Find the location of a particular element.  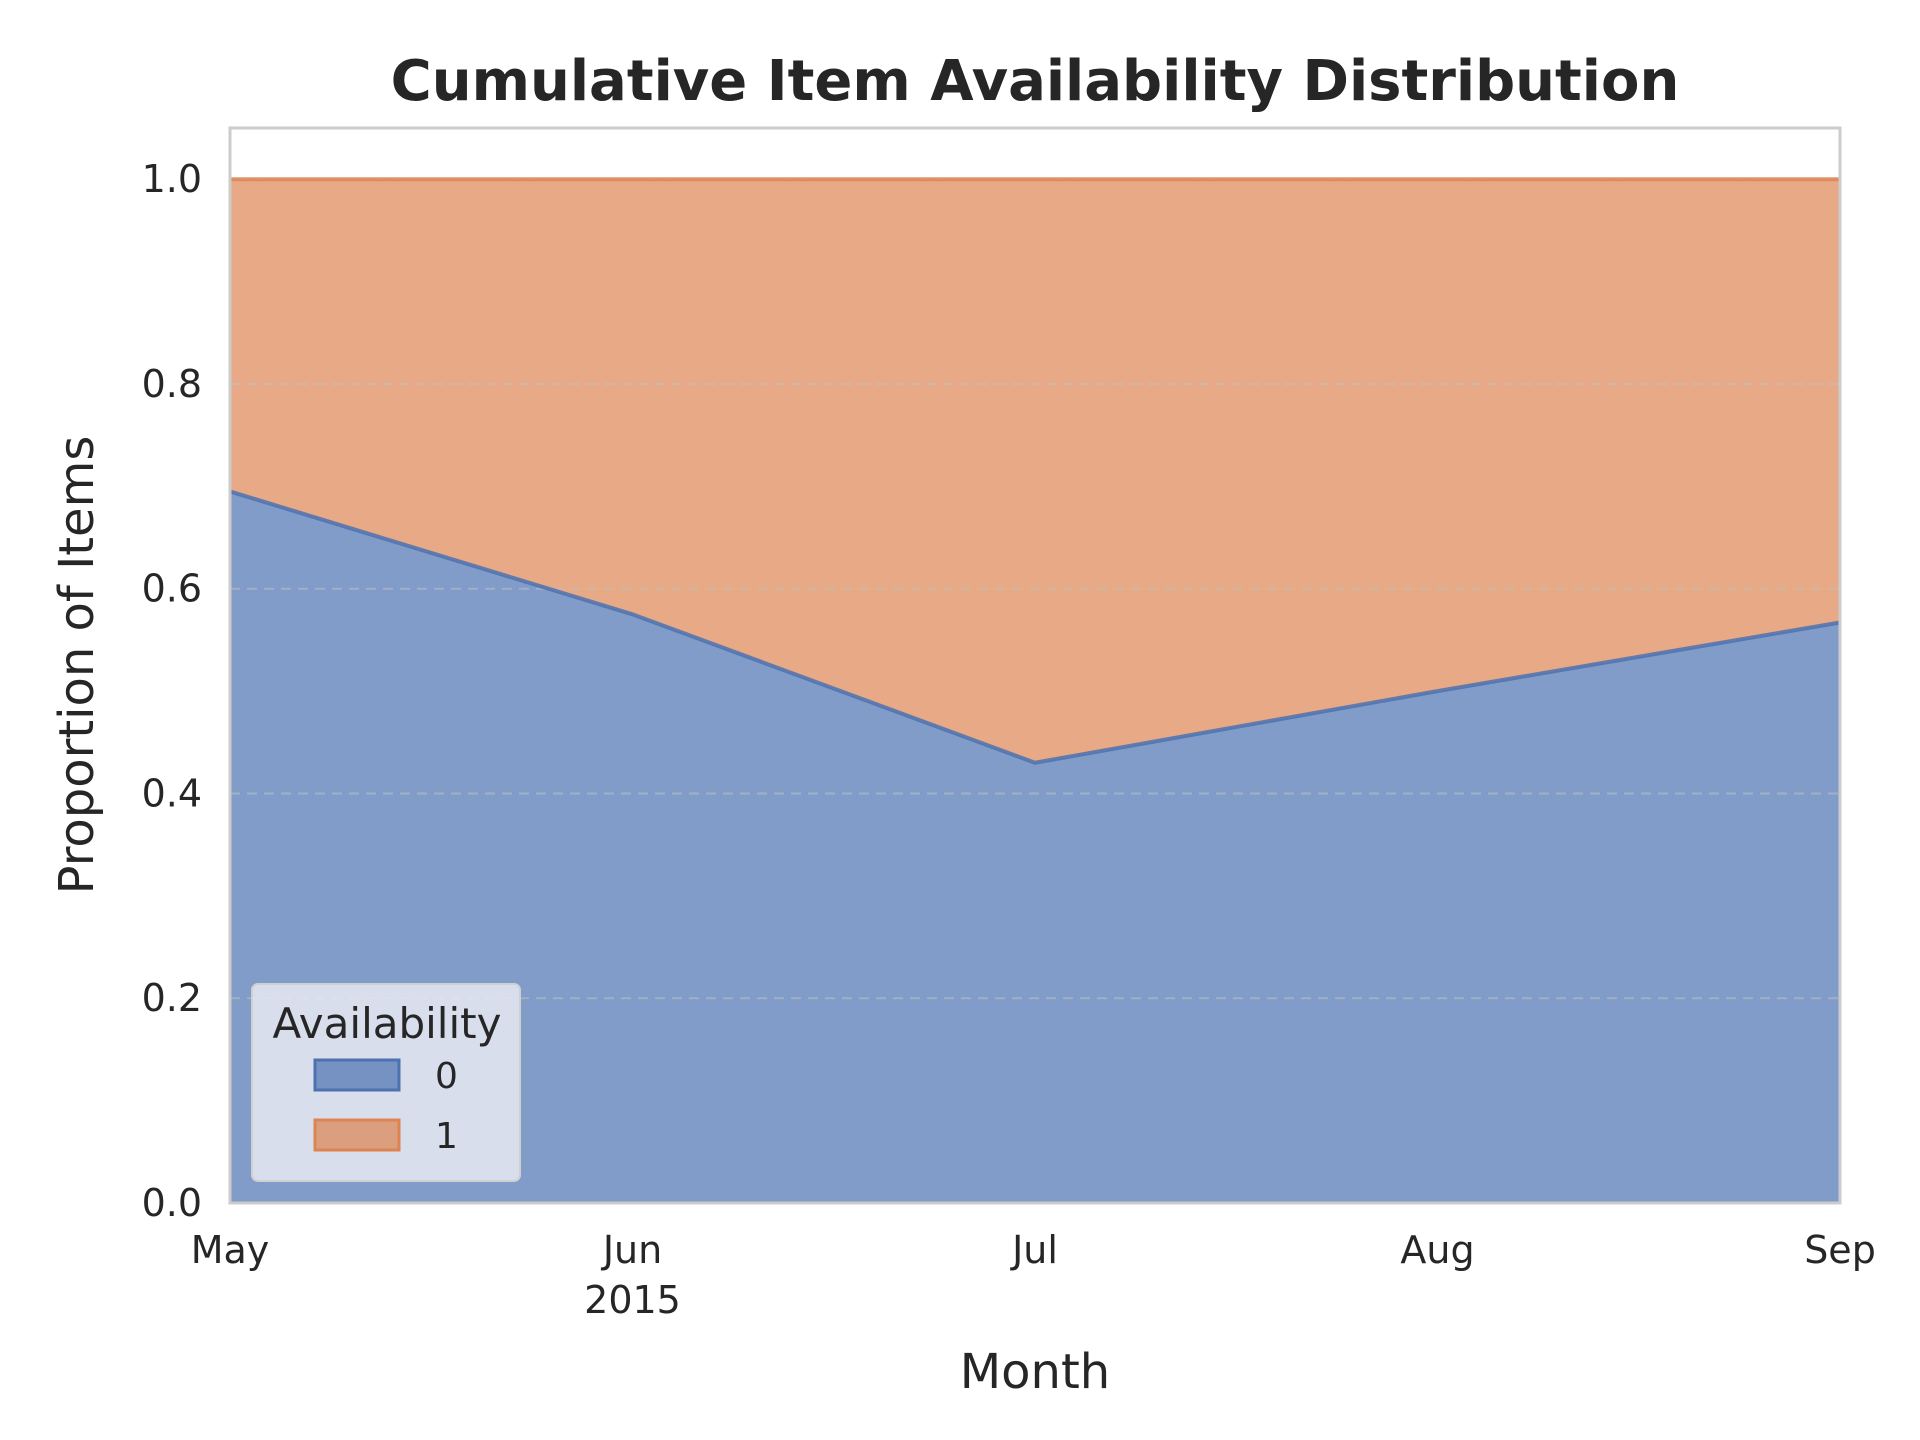

y-tick-label-0.6: 0.6 is located at coordinates (172, 589).